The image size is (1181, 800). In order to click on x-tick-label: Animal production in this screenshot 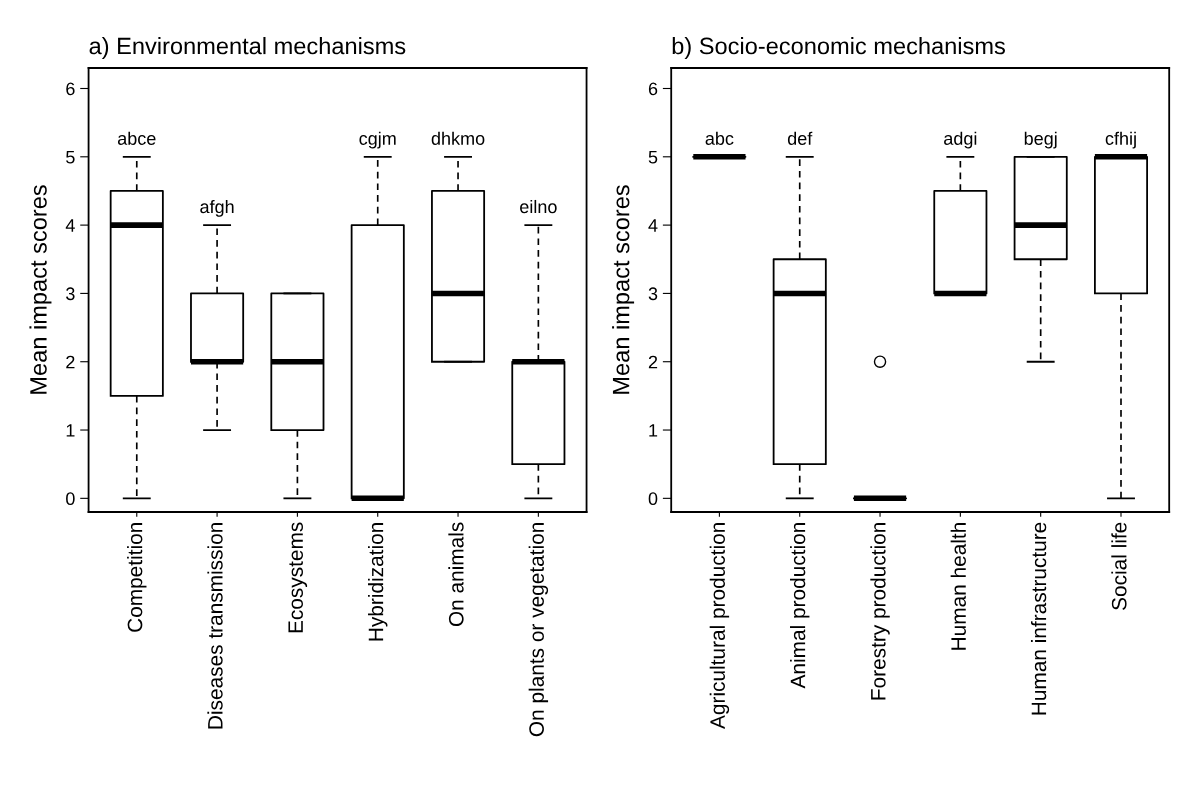, I will do `click(800, 606)`.